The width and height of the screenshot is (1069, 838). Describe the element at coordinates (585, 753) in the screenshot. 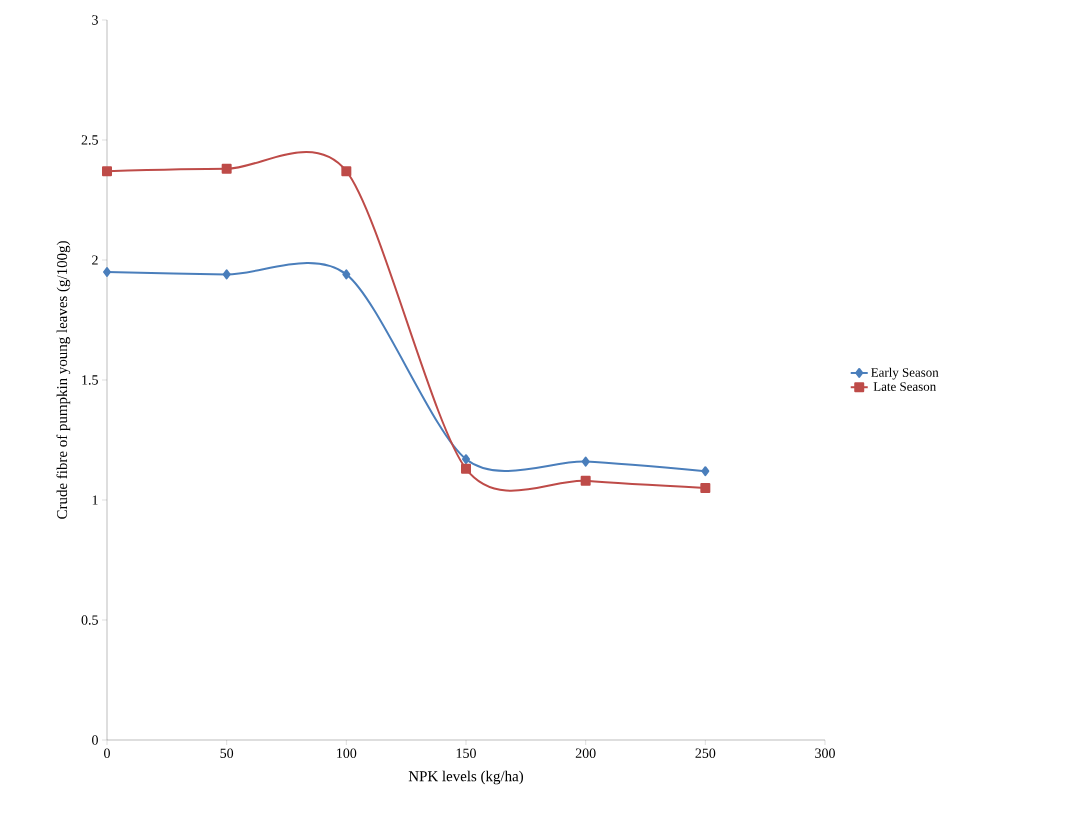

I see `x-tick-label: 200` at that location.